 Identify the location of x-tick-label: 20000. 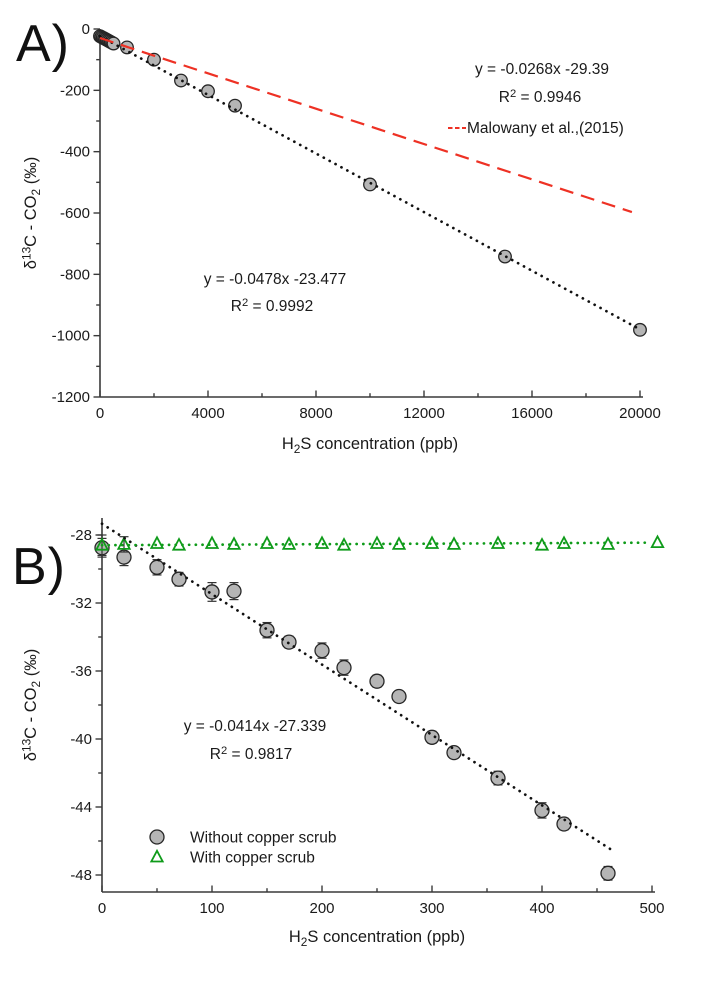
(640, 413).